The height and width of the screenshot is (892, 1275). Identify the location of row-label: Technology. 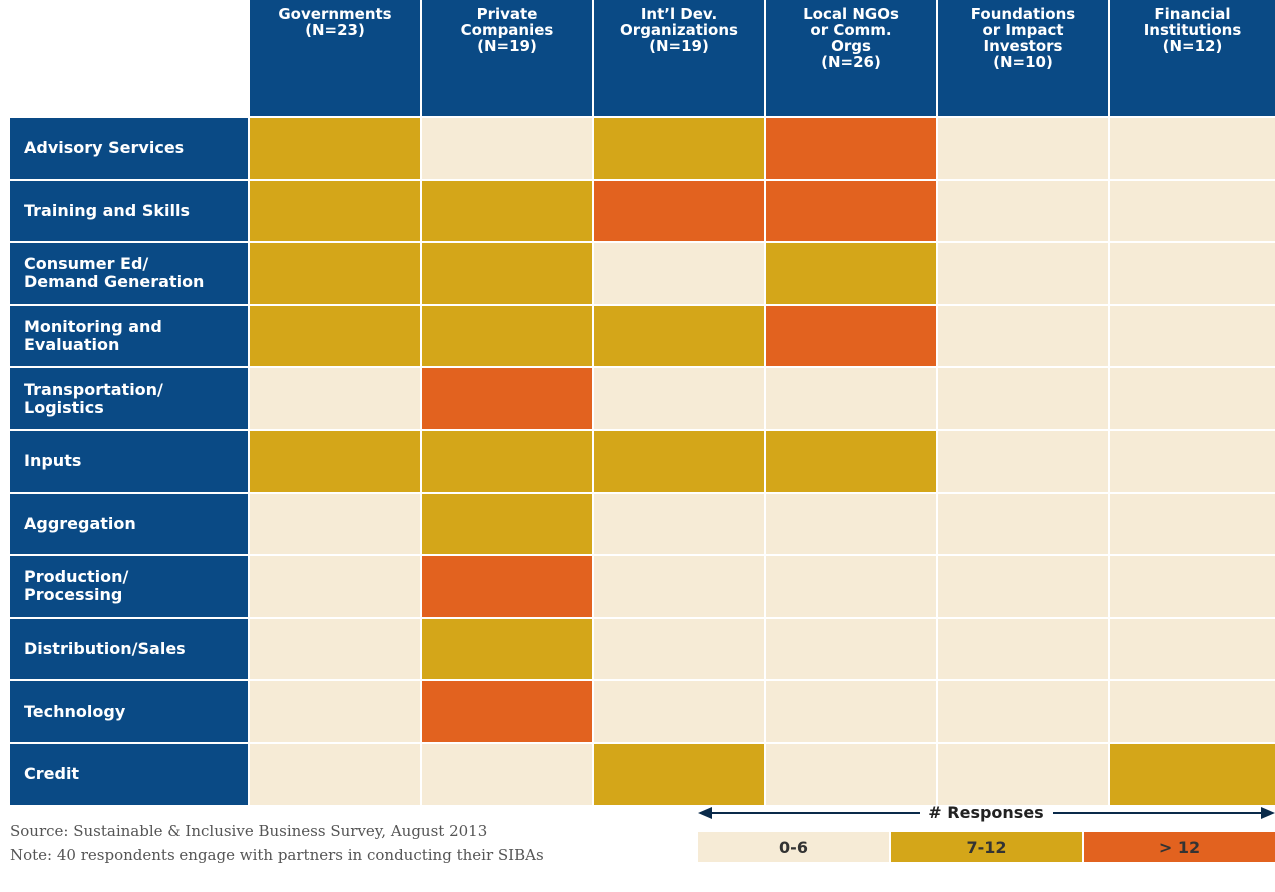
(129, 711).